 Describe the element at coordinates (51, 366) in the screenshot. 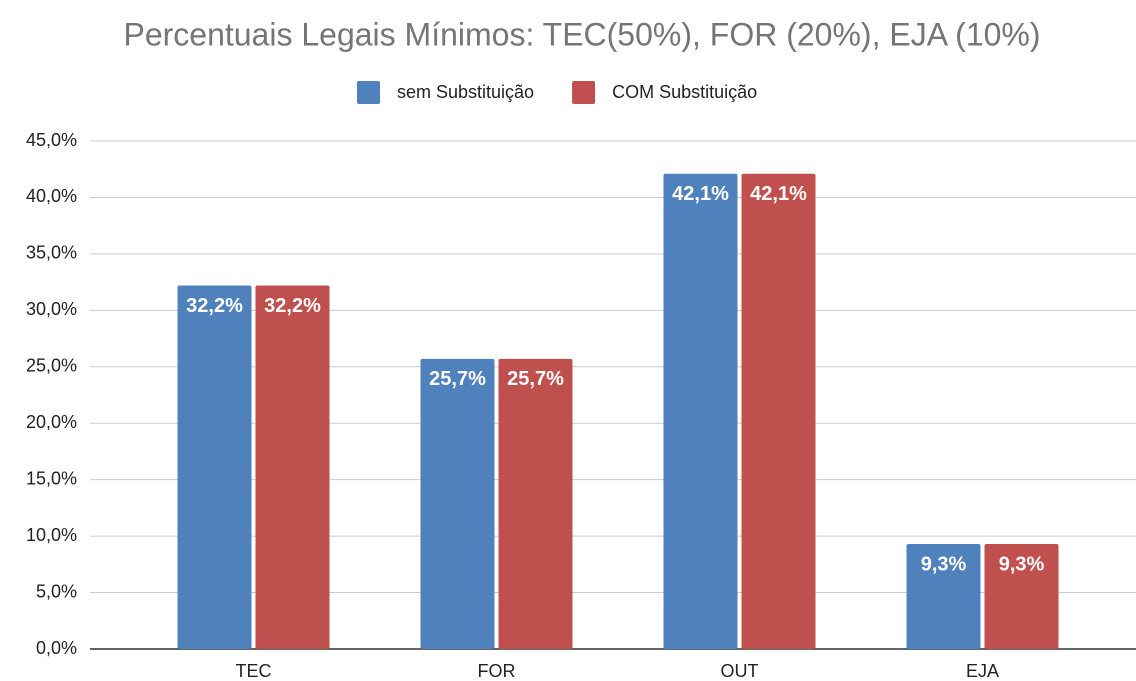

I see `y-tick-label: 25,0%` at that location.